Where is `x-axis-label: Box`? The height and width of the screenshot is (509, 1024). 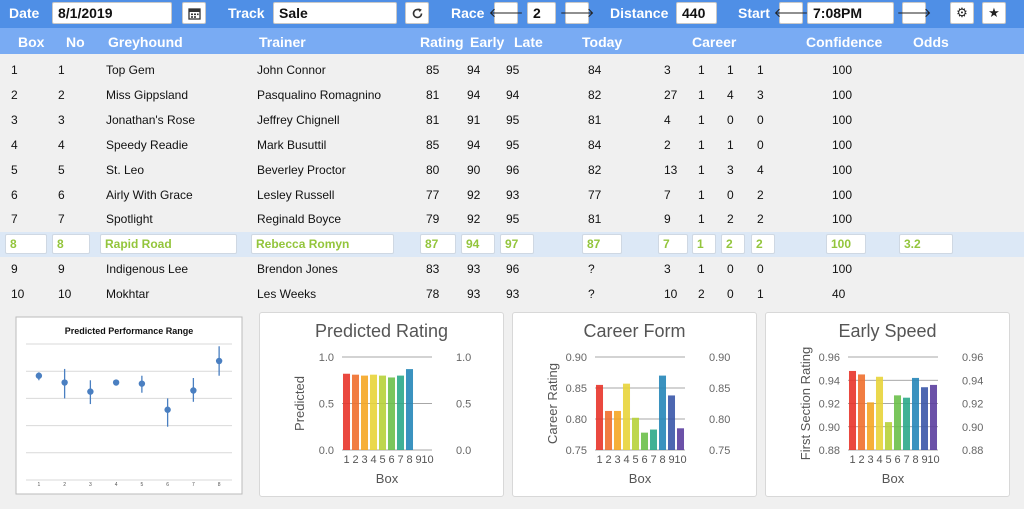 x-axis-label: Box is located at coordinates (893, 478).